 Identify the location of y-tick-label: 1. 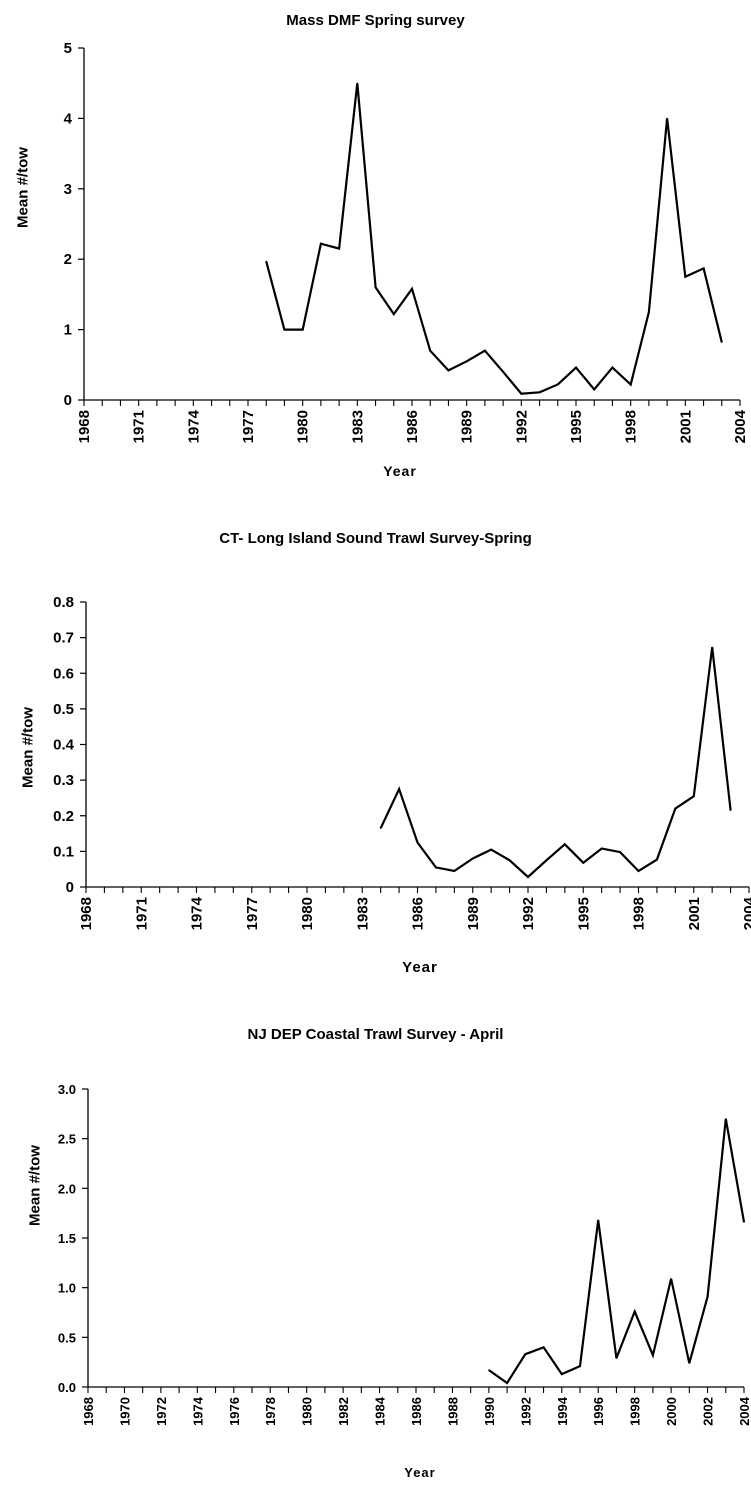
(68, 330).